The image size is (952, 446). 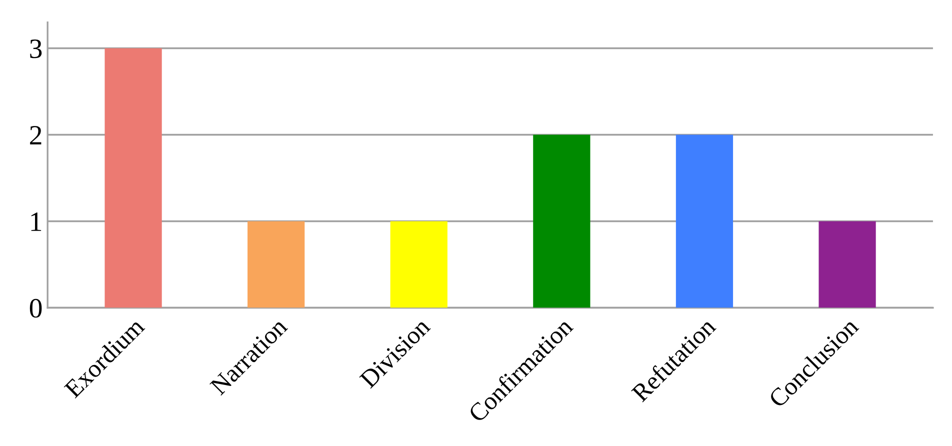 What do you see at coordinates (36, 221) in the screenshot?
I see `y-tick-label: 1` at bounding box center [36, 221].